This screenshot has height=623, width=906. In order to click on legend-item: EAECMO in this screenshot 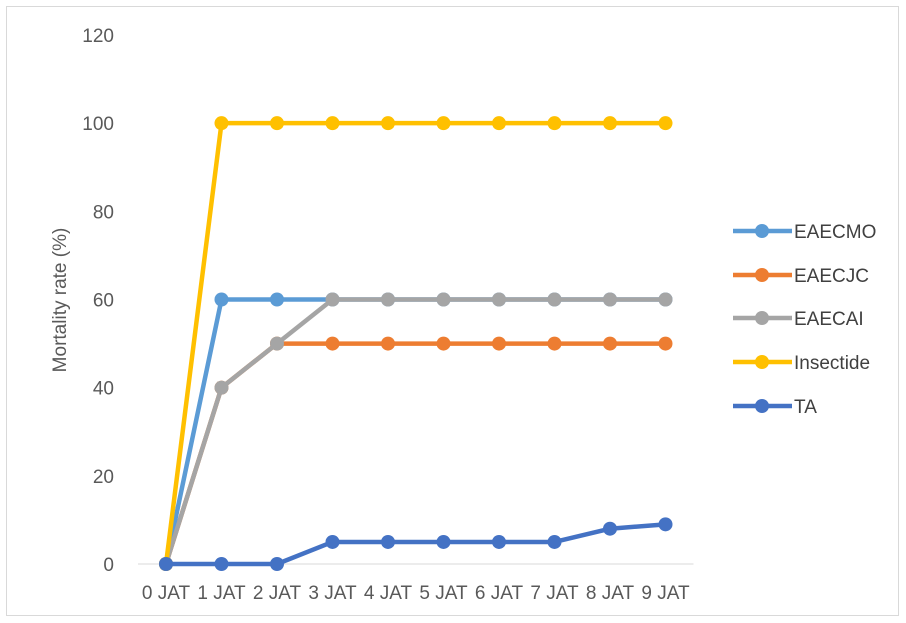, I will do `click(804, 232)`.